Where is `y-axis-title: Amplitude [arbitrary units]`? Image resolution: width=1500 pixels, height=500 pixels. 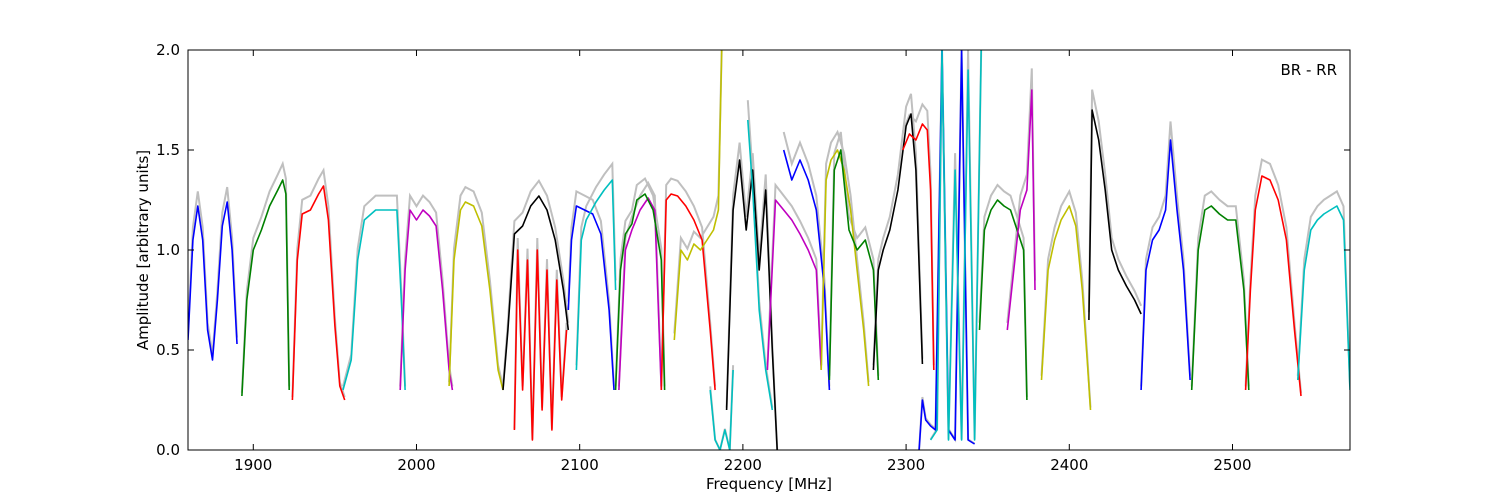
y-axis-title: Amplitude [arbitrary units] is located at coordinates (143, 250).